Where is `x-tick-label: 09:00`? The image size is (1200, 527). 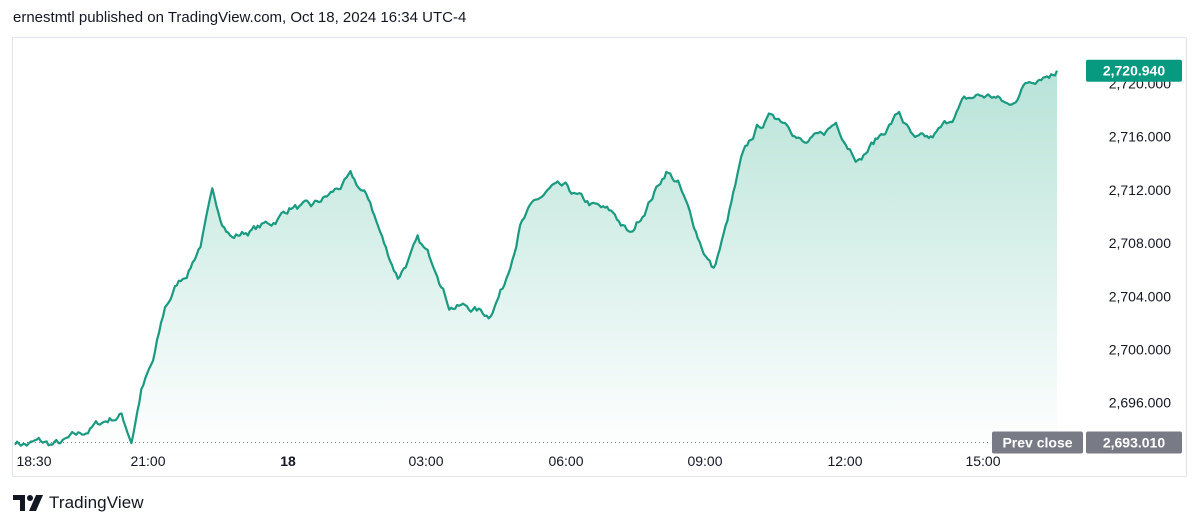 x-tick-label: 09:00 is located at coordinates (704, 461).